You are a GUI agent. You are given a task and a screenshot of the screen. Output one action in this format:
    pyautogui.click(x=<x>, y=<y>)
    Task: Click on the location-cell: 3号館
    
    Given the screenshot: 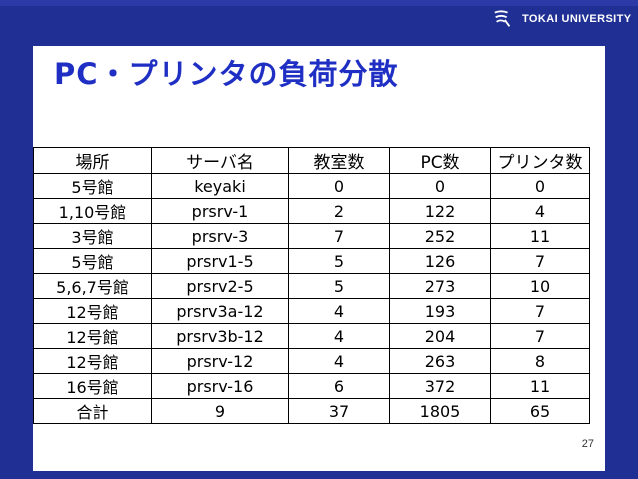 What is the action you would take?
    pyautogui.click(x=92, y=236)
    